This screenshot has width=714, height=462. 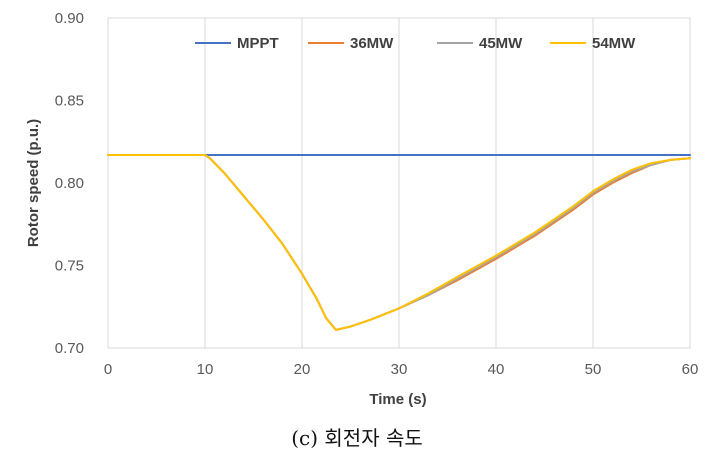 I want to click on y-tick-label: 0.70, so click(x=69, y=348).